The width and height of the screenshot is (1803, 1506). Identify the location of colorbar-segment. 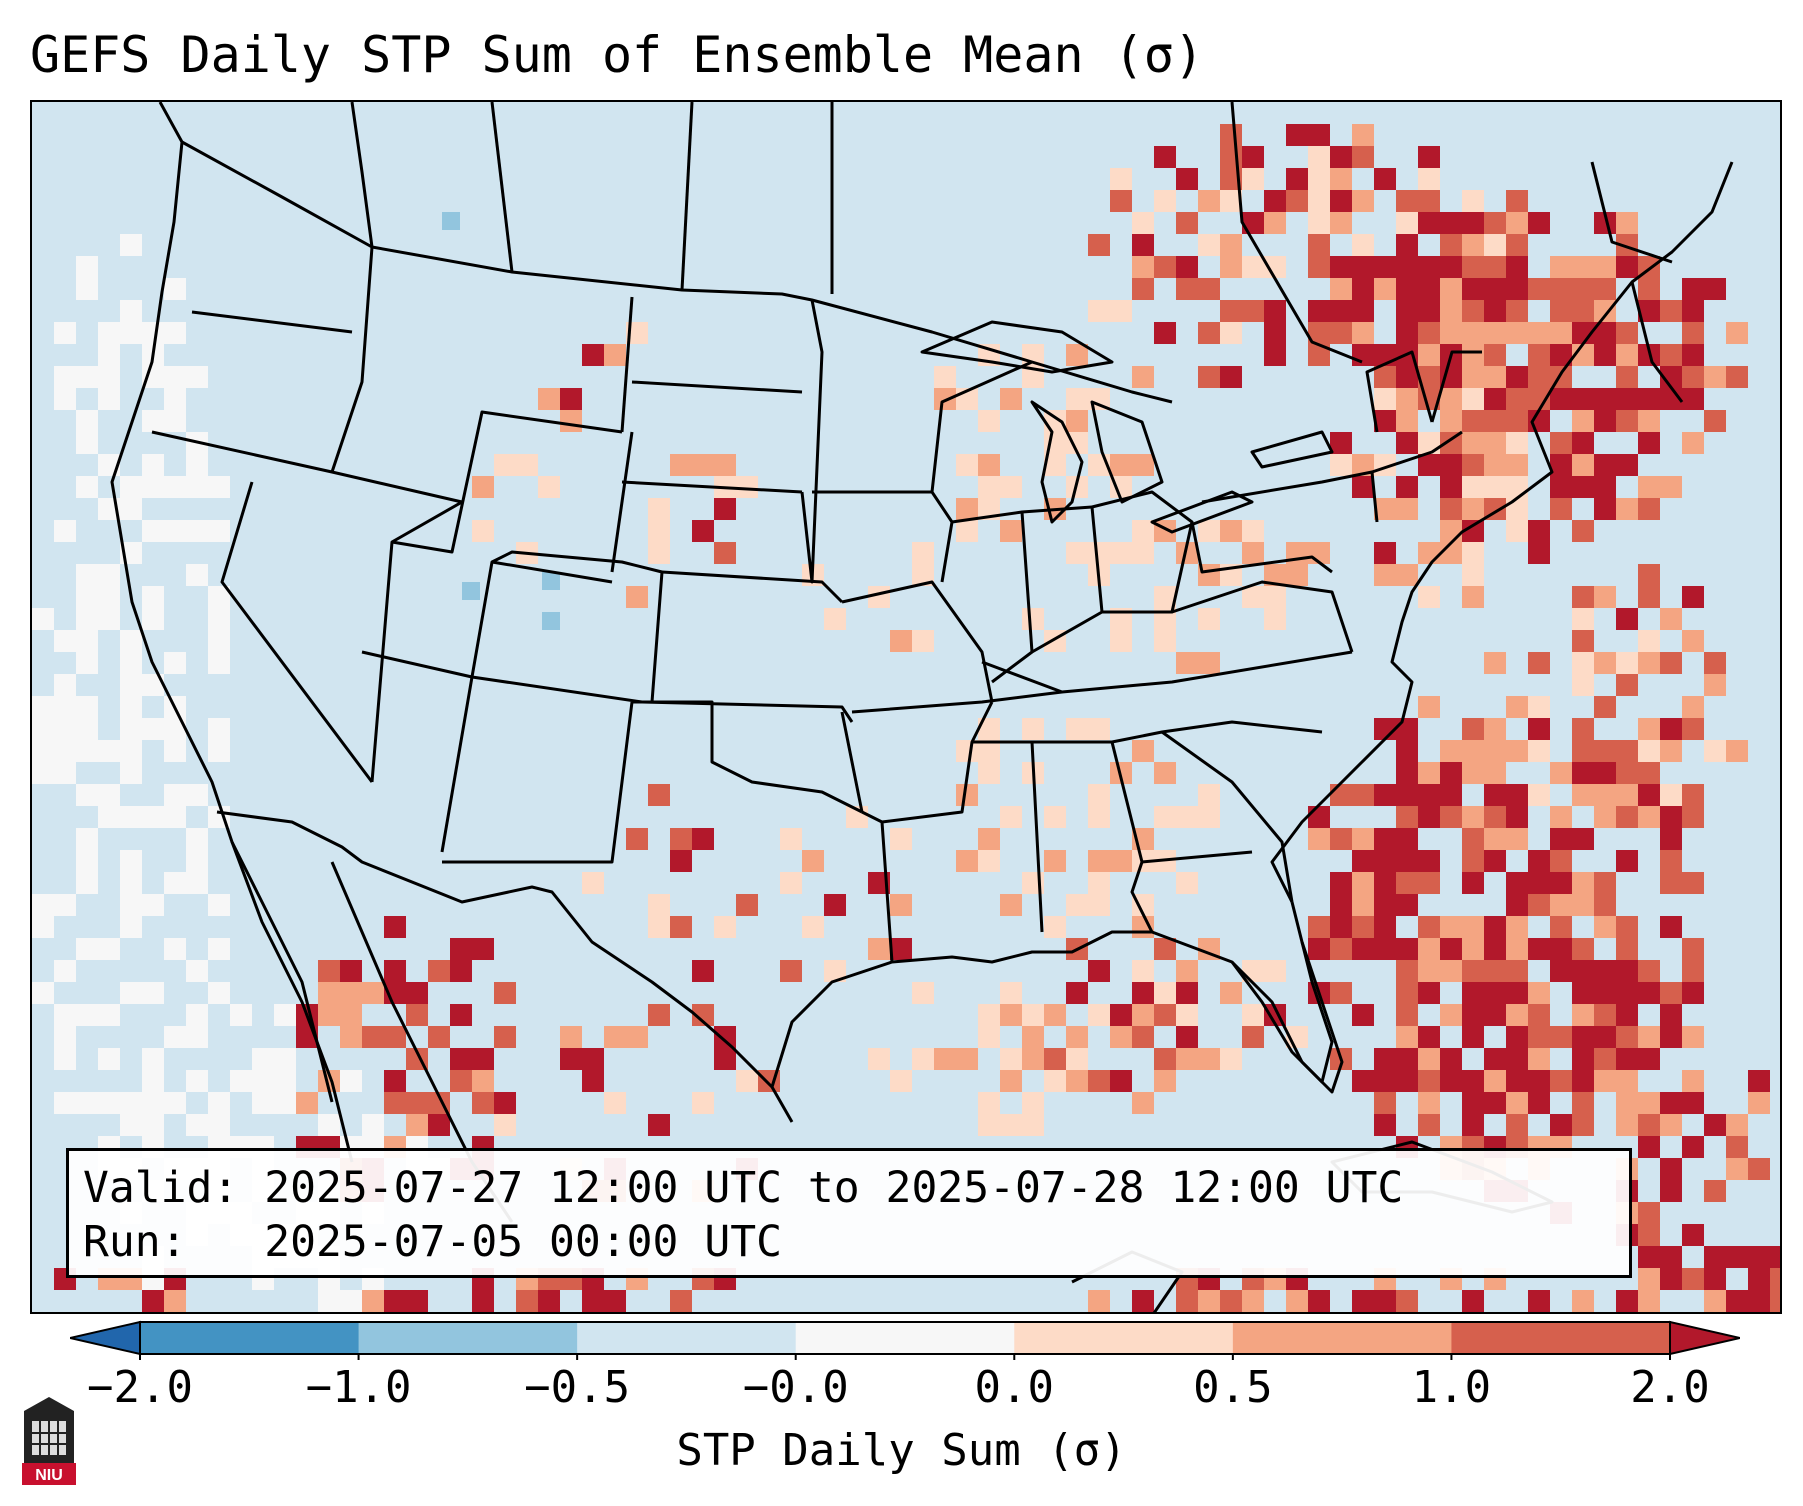
(905, 1338).